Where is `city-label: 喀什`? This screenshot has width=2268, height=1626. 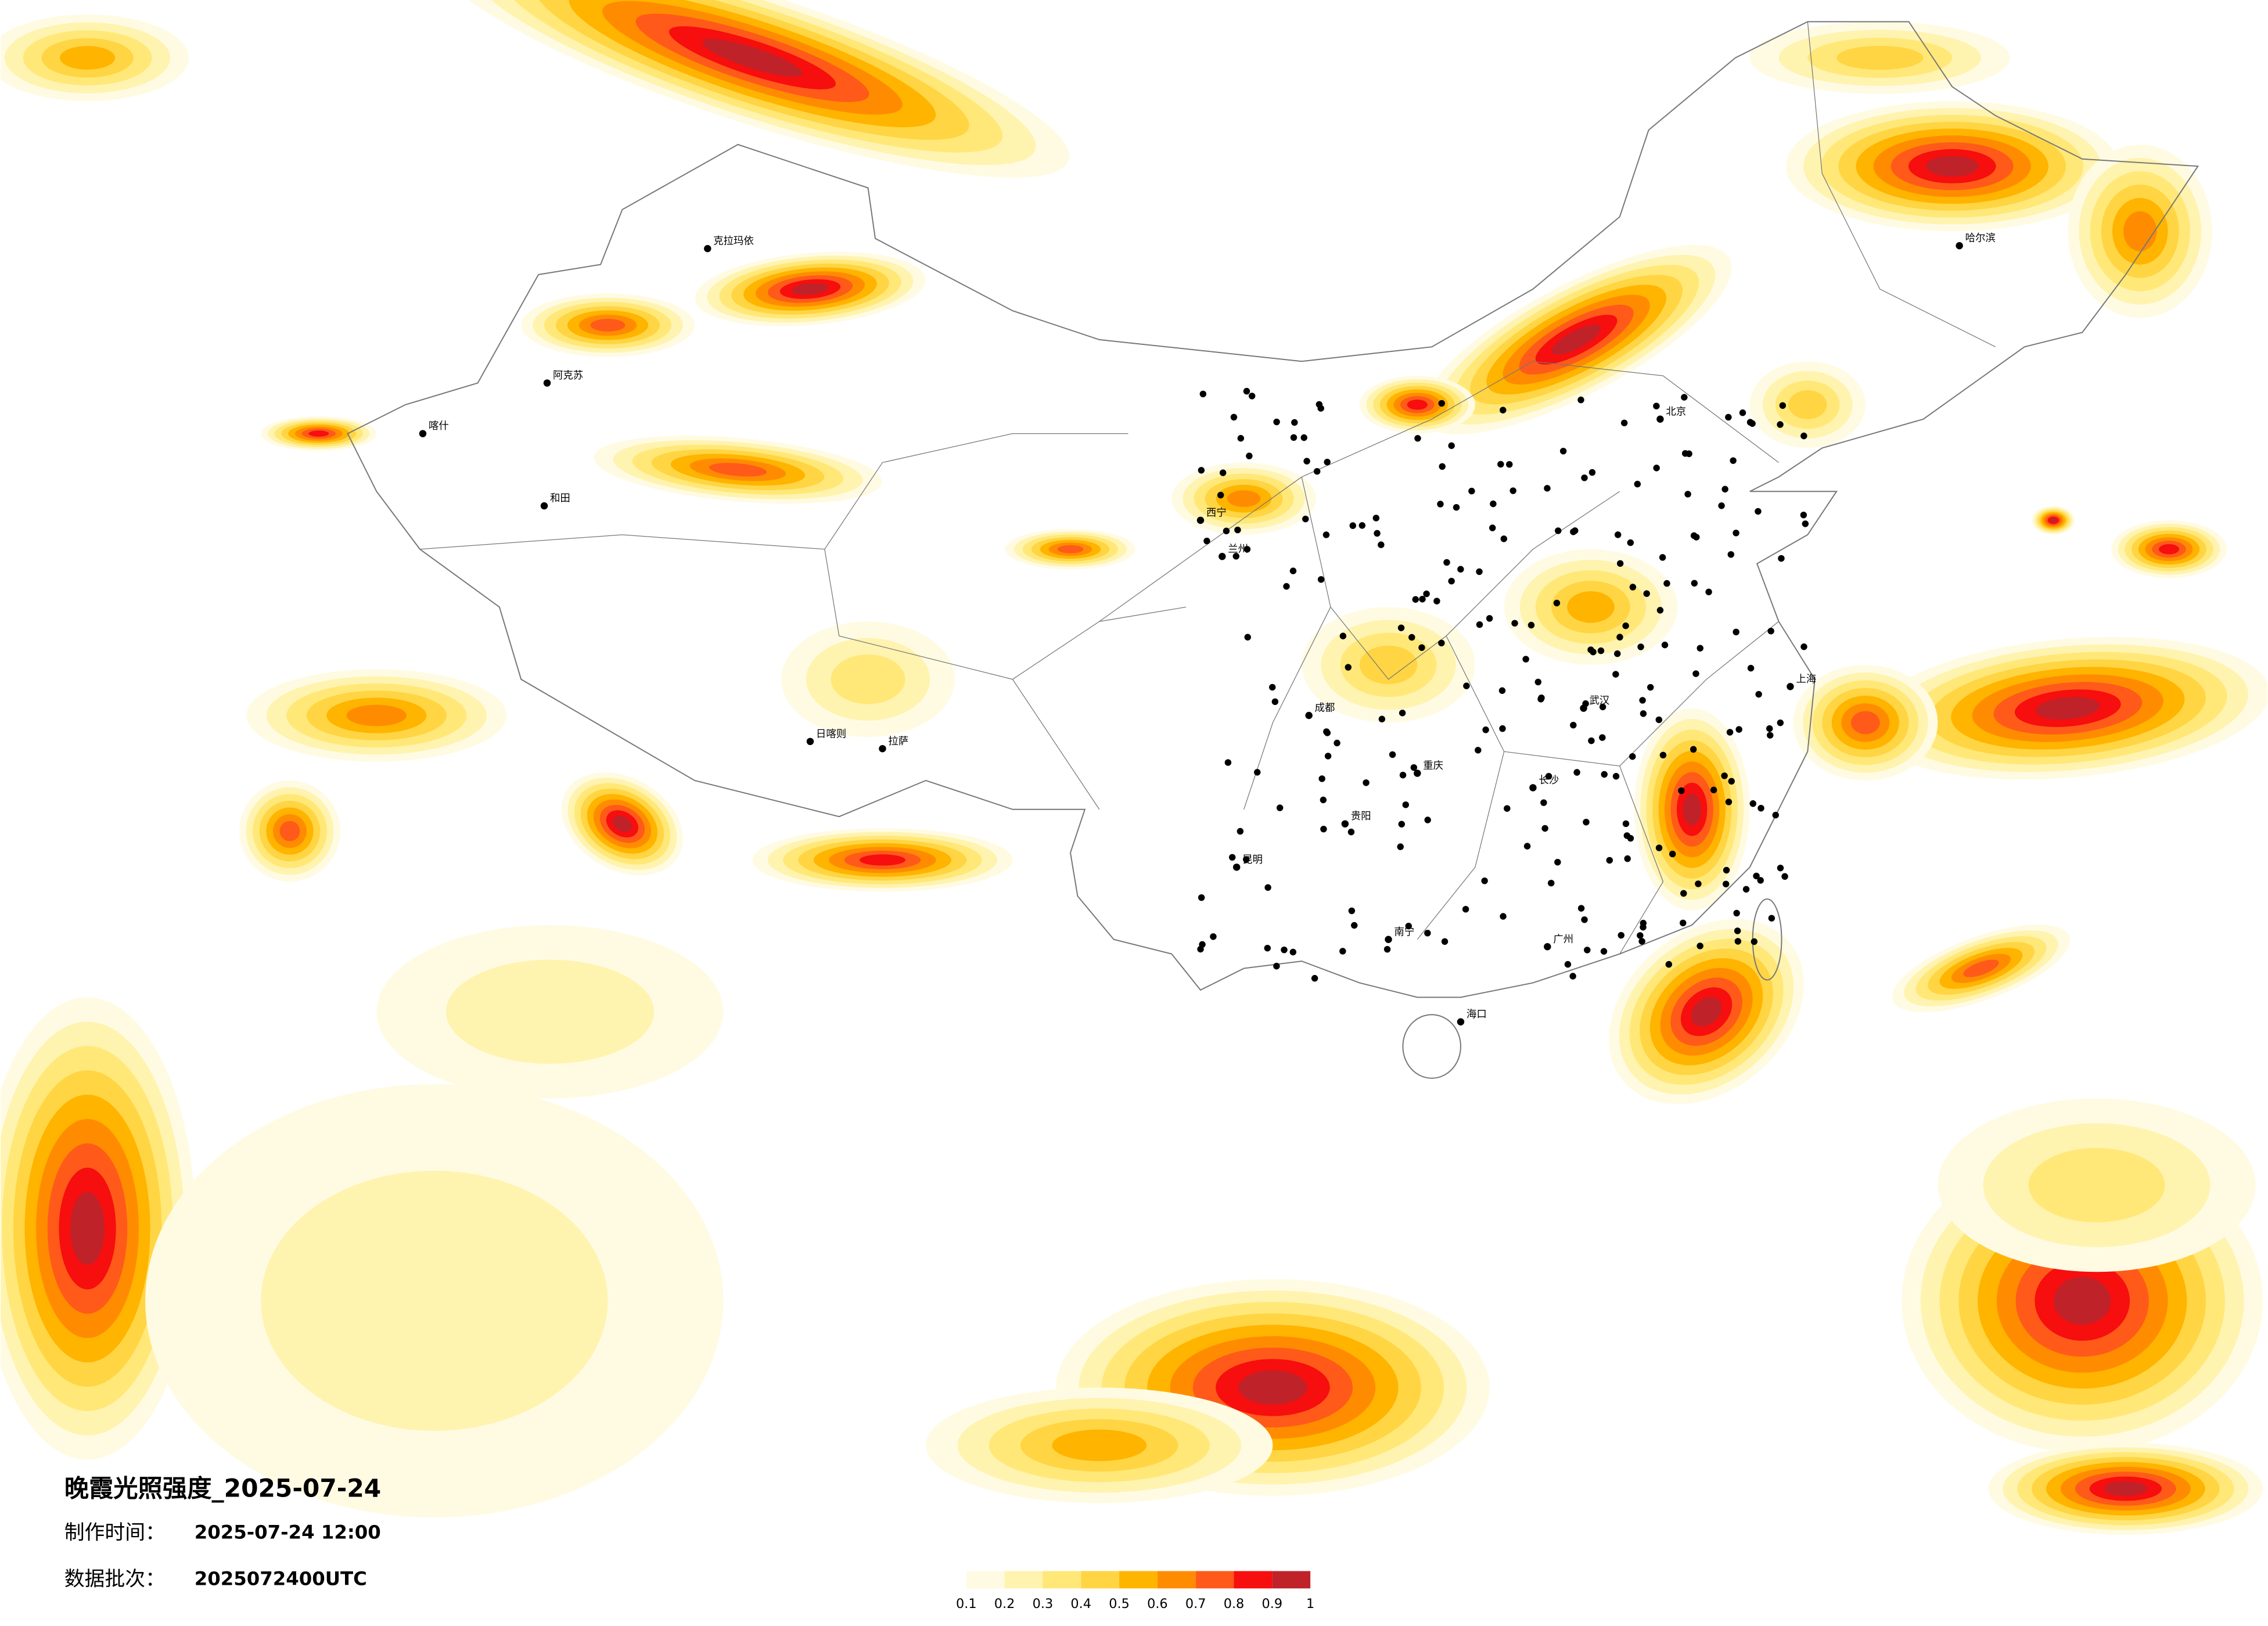
city-label: 喀什 is located at coordinates (439, 426).